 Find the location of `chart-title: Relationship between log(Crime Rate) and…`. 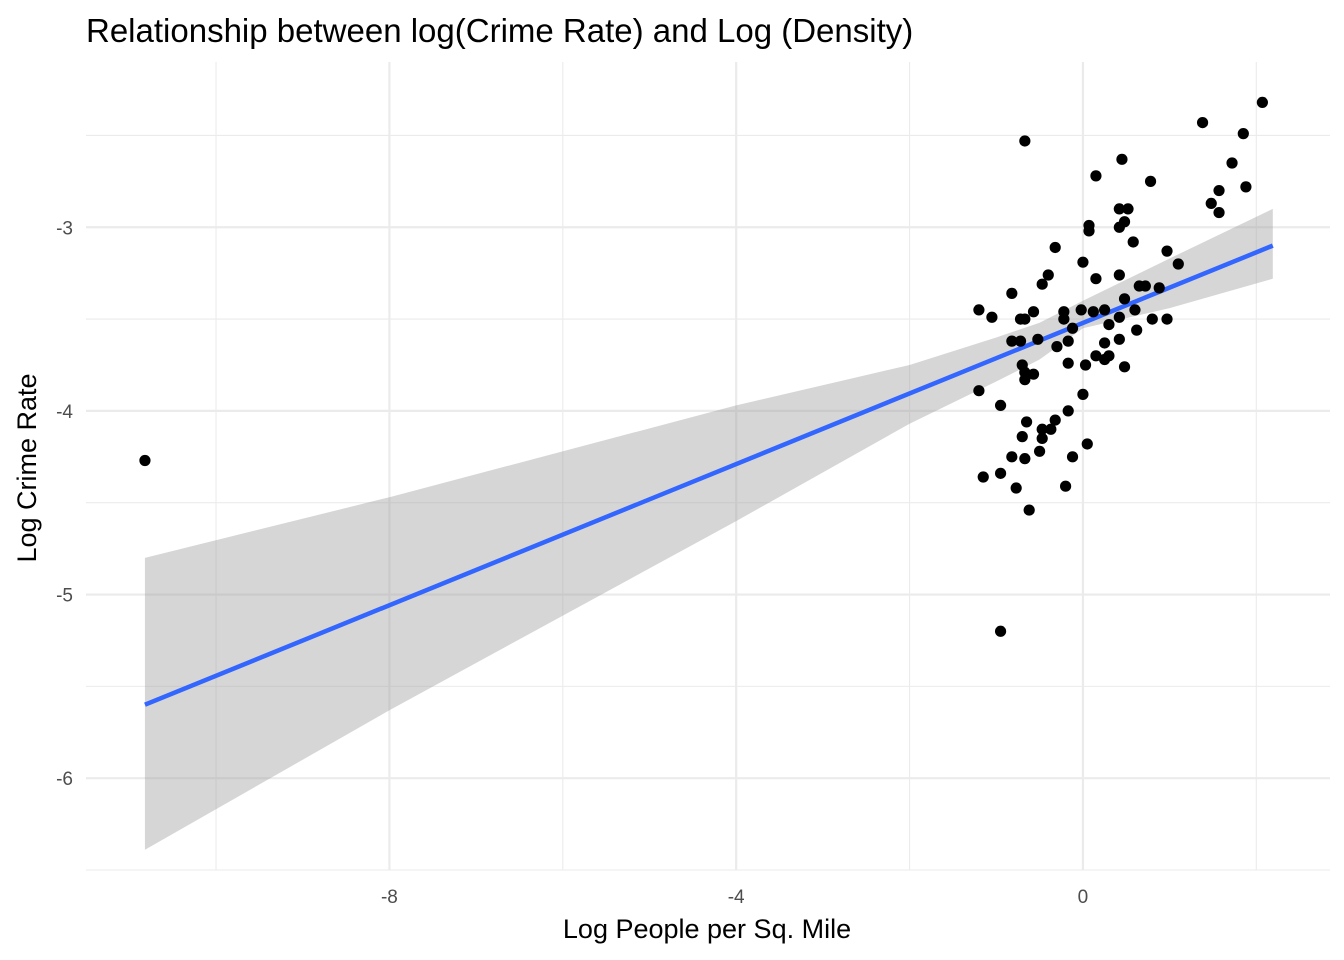

chart-title: Relationship between log(Crime Rate) and… is located at coordinates (499, 30).